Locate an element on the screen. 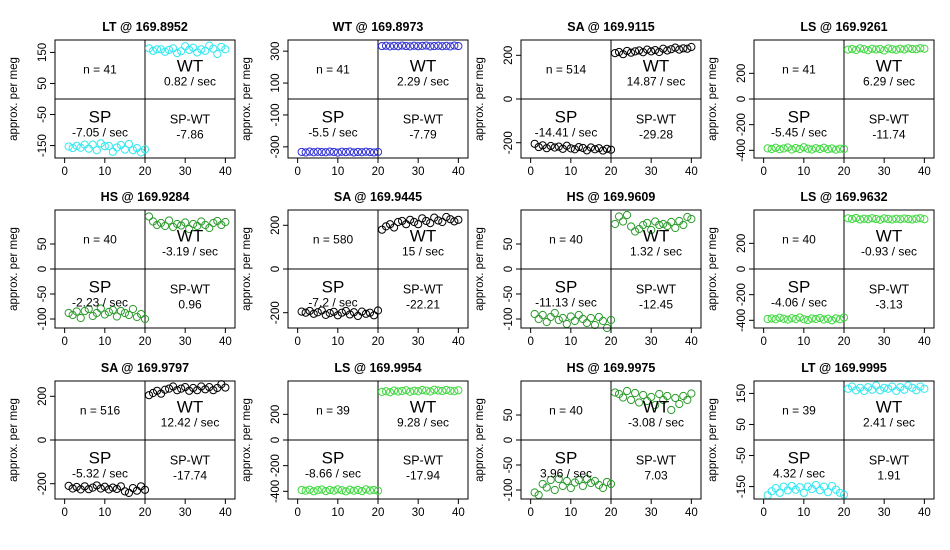 The height and width of the screenshot is (550, 950). y-tick-label: -100 is located at coordinates (43, 318).